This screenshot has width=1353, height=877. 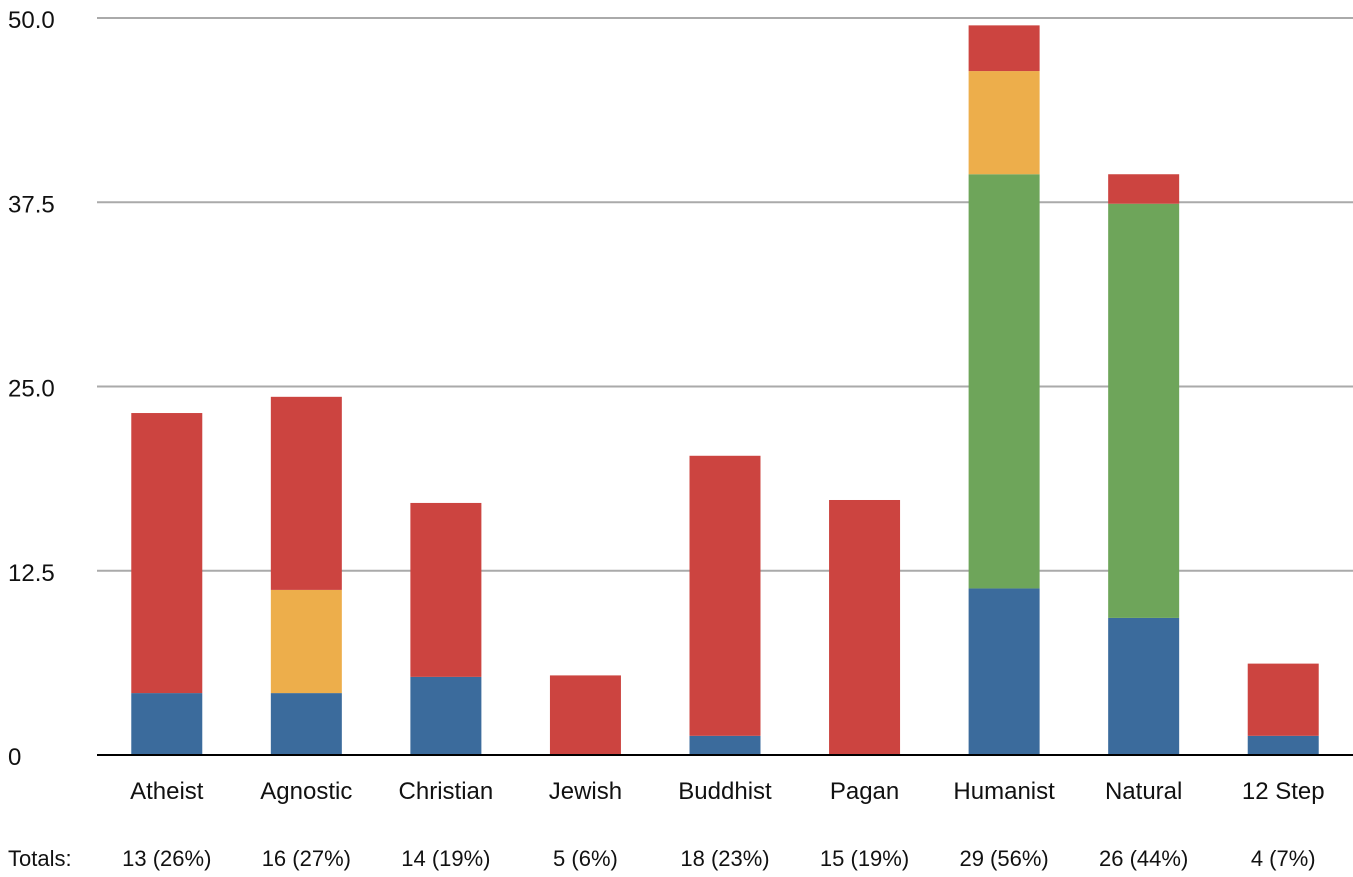 I want to click on x-tick-label: Humanist, so click(x=1004, y=791).